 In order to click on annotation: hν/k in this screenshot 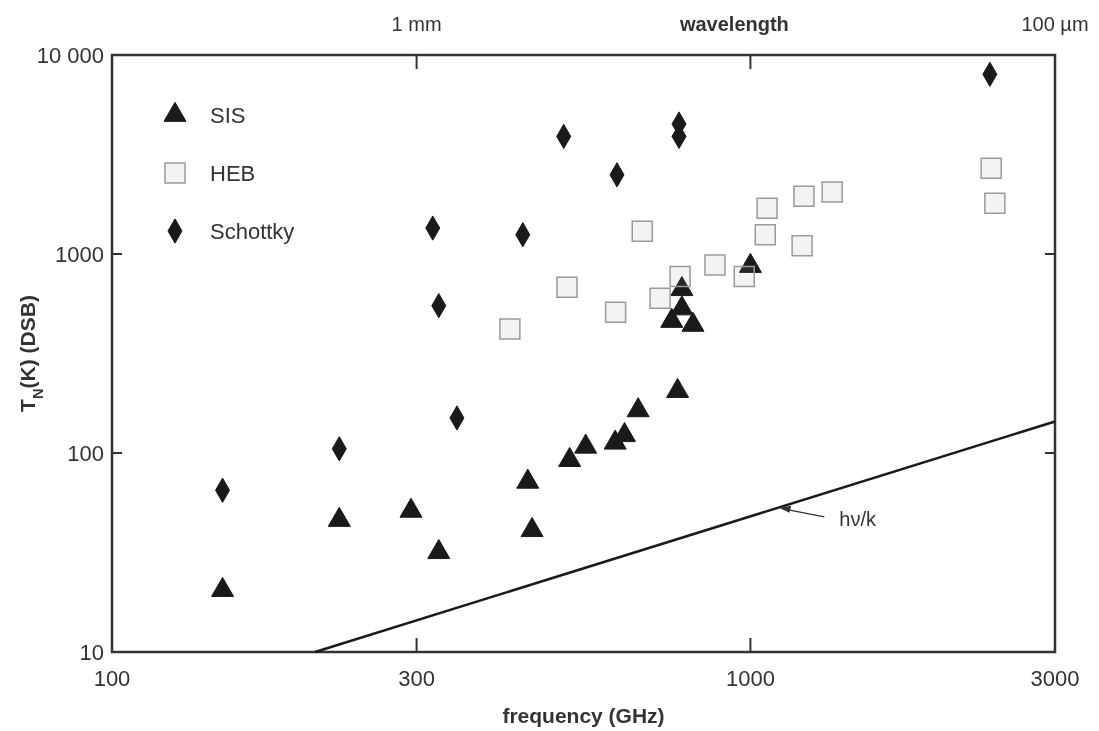, I will do `click(858, 518)`.